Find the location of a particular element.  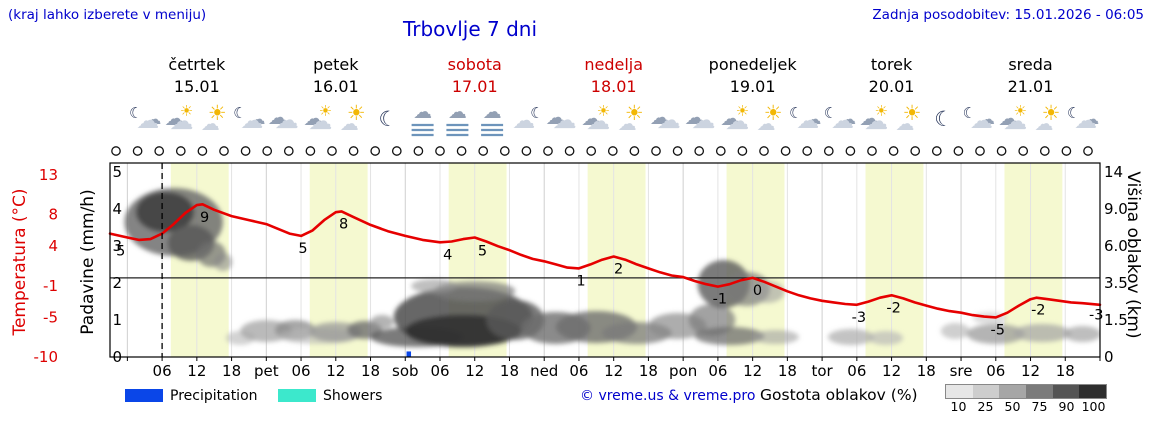

day-name: sreda is located at coordinates (1030, 64).